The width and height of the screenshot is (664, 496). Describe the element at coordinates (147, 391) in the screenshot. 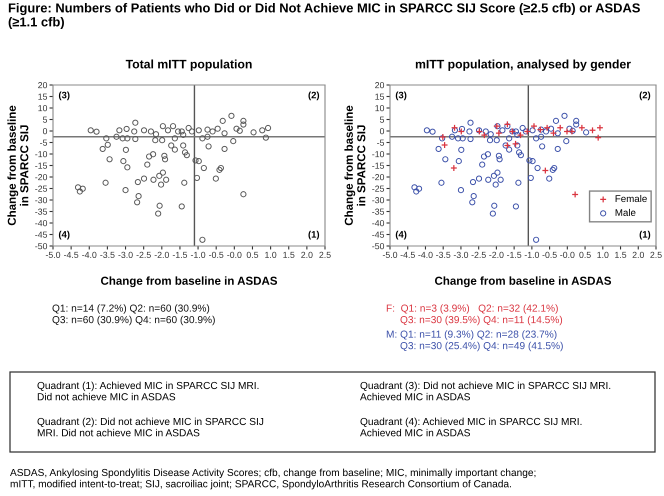

I see `text: Quadrant (1): Achieved MIC in SPARCC SIJ MRI. Did not achieve MIC in ASDAS` at that location.